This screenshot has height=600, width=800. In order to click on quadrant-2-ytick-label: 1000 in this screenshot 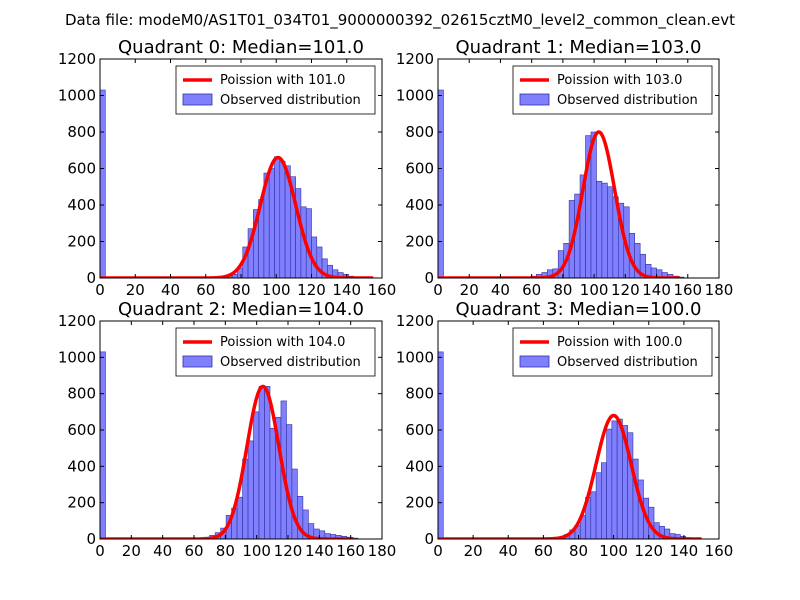, I will do `click(77, 357)`.